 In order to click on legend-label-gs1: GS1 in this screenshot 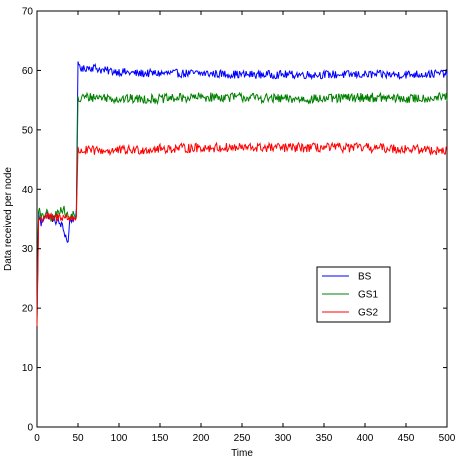, I will do `click(368, 295)`.